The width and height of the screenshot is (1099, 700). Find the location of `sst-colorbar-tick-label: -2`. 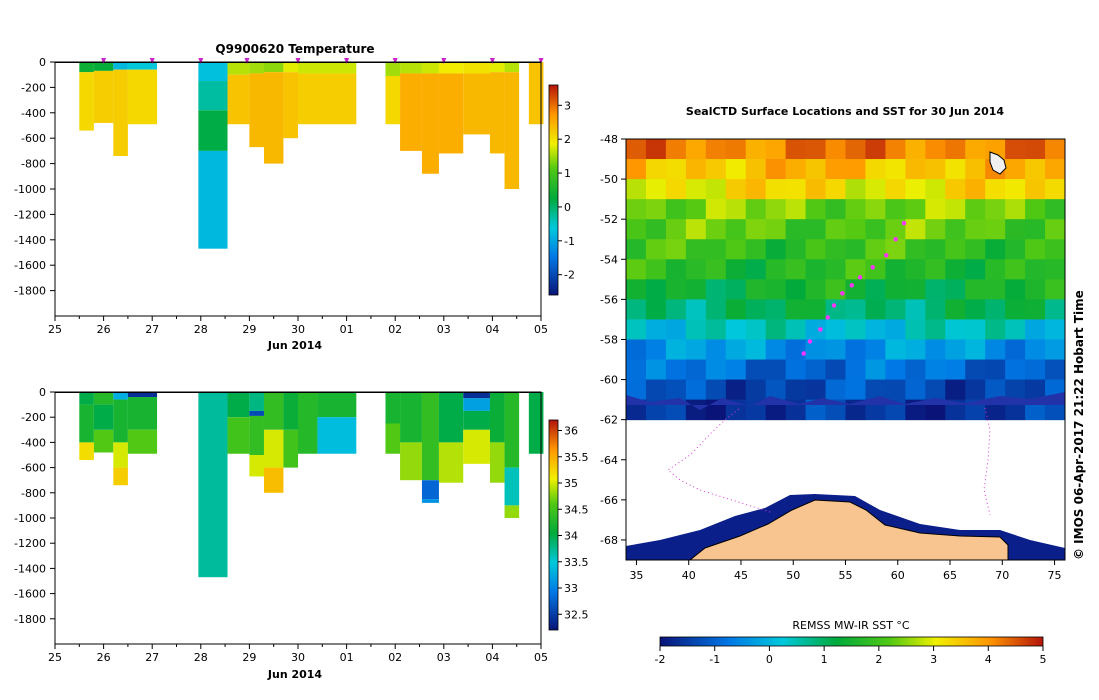

sst-colorbar-tick-label: -2 is located at coordinates (660, 659).